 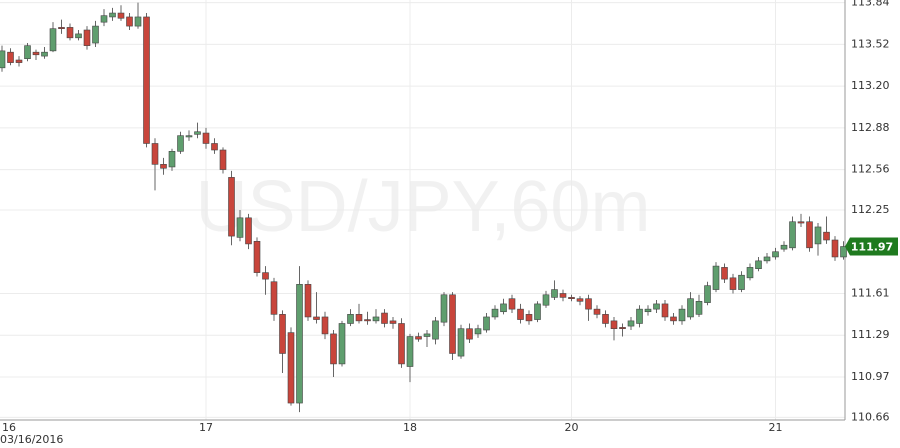 What do you see at coordinates (9, 427) in the screenshot?
I see `x-tick-label: 16` at bounding box center [9, 427].